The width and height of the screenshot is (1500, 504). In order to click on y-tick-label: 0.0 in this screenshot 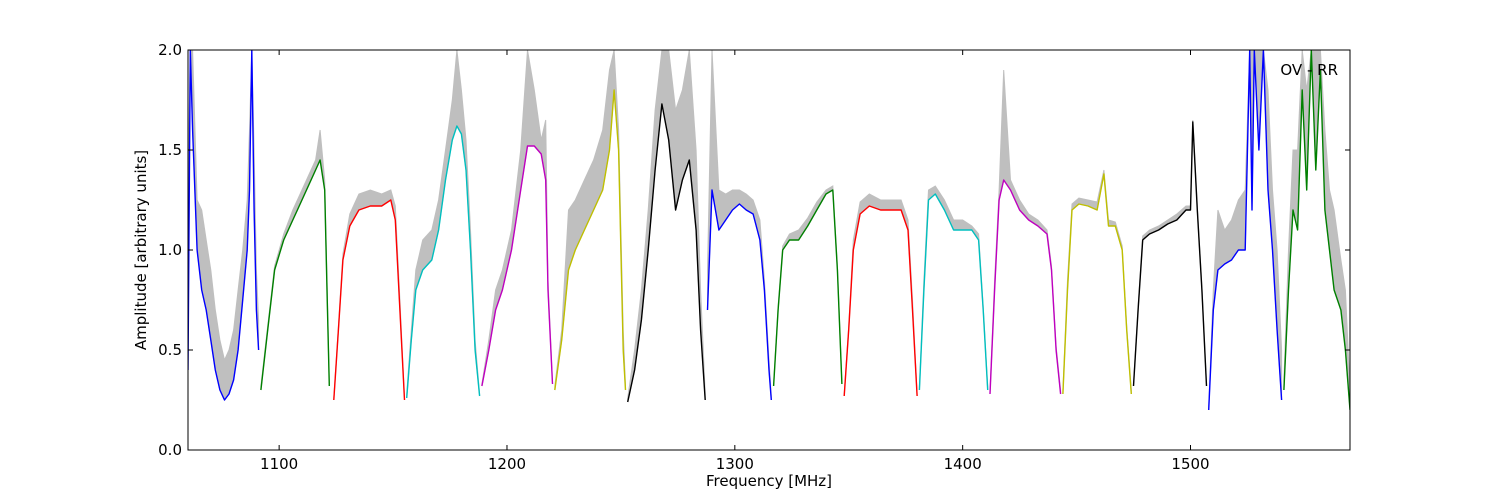, I will do `click(170, 450)`.